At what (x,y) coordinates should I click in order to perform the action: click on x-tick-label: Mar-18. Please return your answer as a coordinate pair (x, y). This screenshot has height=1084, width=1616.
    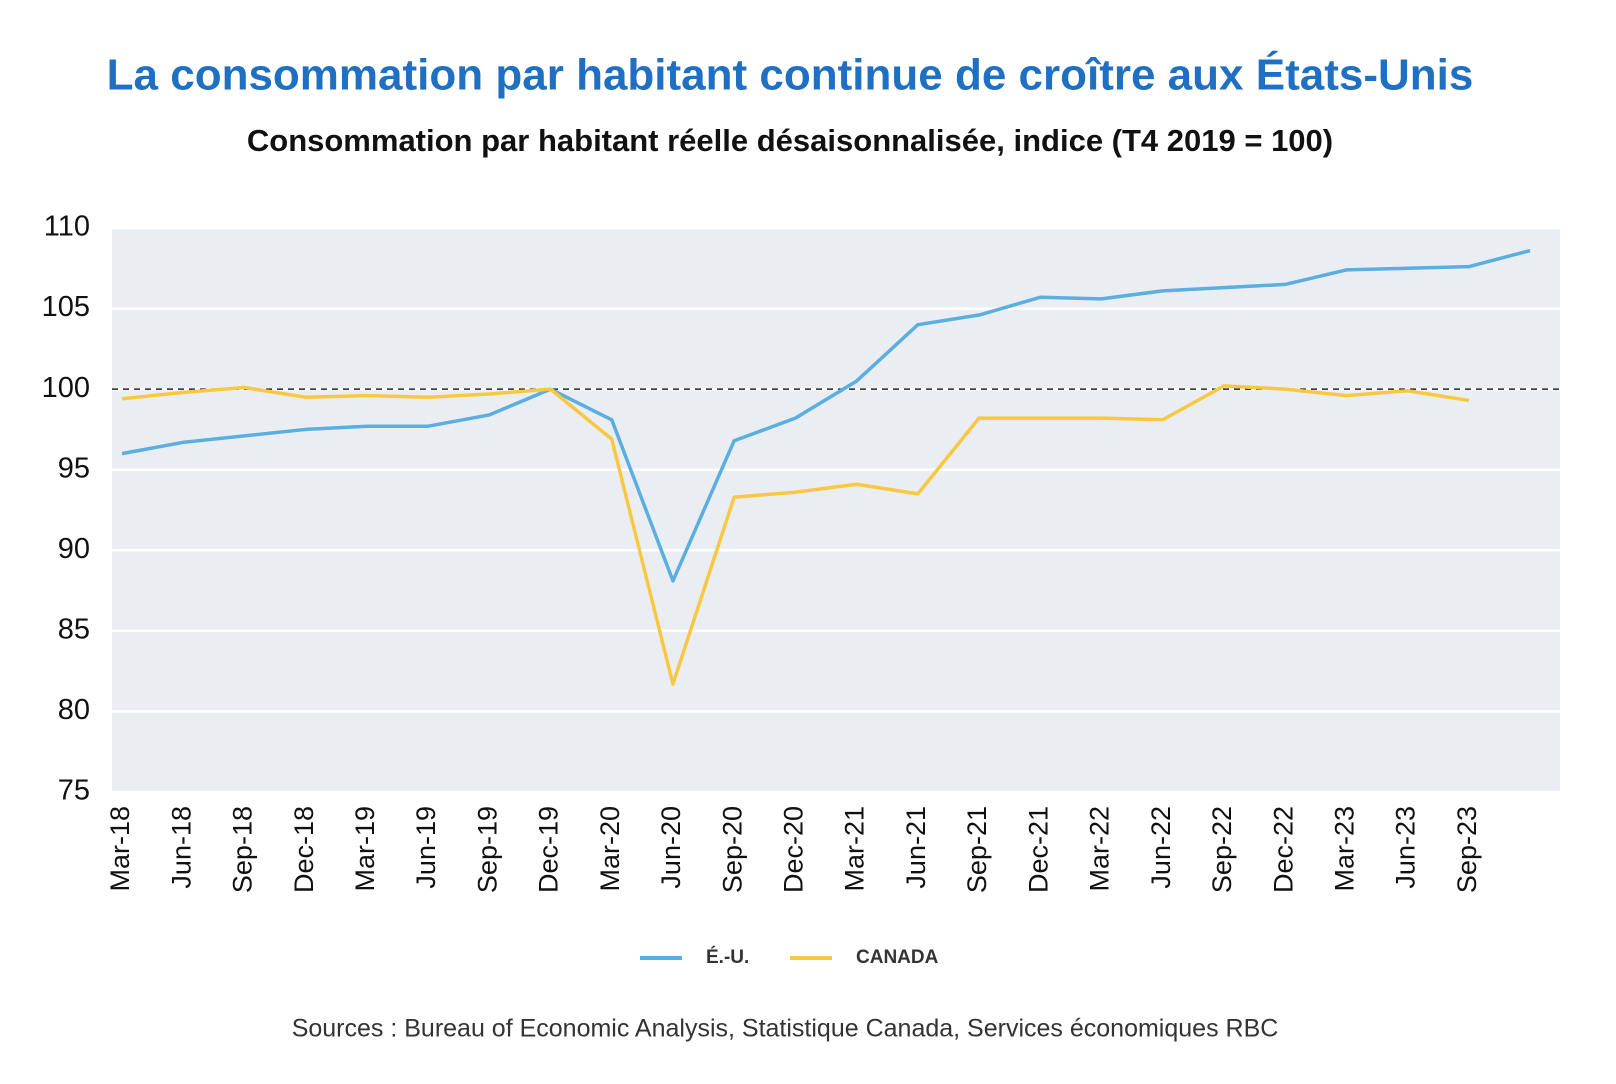
    Looking at the image, I should click on (120, 849).